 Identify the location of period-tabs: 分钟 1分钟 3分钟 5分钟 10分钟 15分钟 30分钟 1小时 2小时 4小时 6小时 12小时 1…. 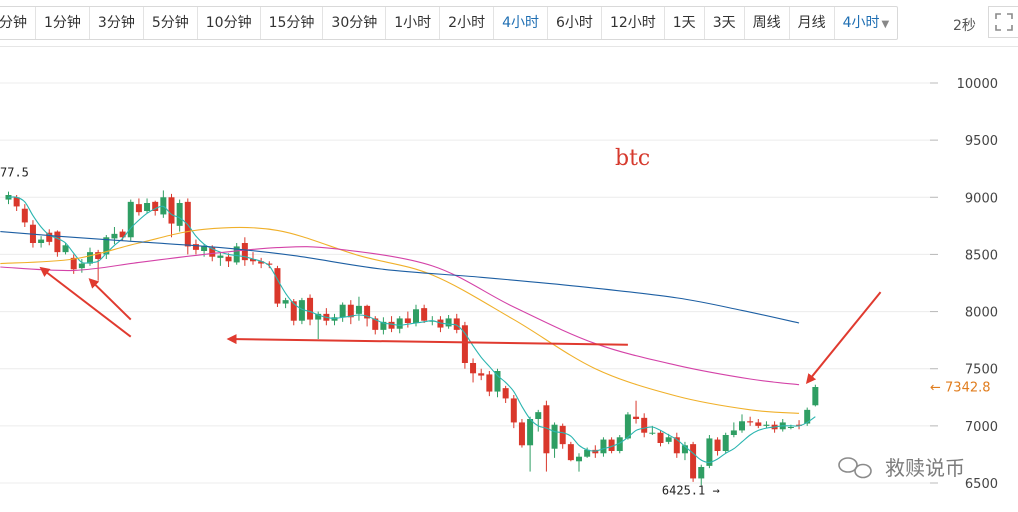
(449, 23).